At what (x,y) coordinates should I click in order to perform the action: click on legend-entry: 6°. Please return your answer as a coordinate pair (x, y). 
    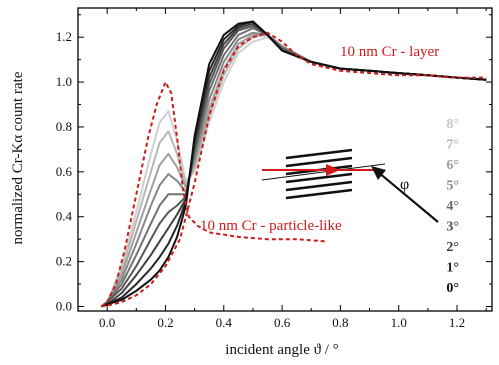
    Looking at the image, I should click on (452, 165).